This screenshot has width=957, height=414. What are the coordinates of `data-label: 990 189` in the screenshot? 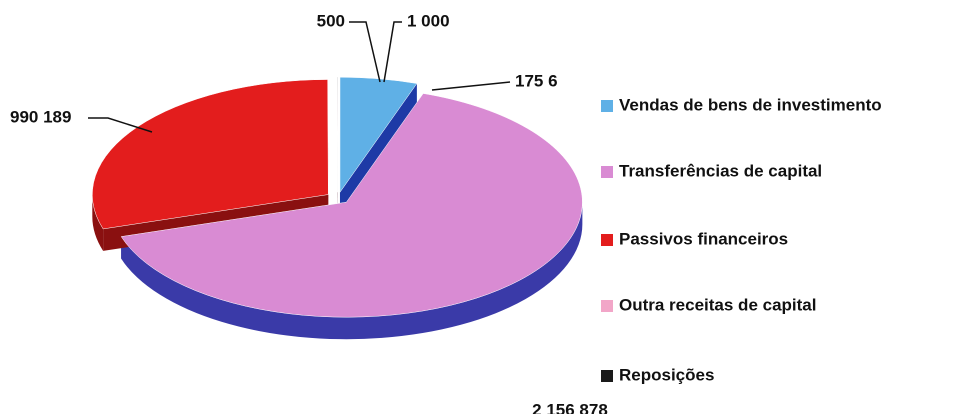 It's located at (40, 116).